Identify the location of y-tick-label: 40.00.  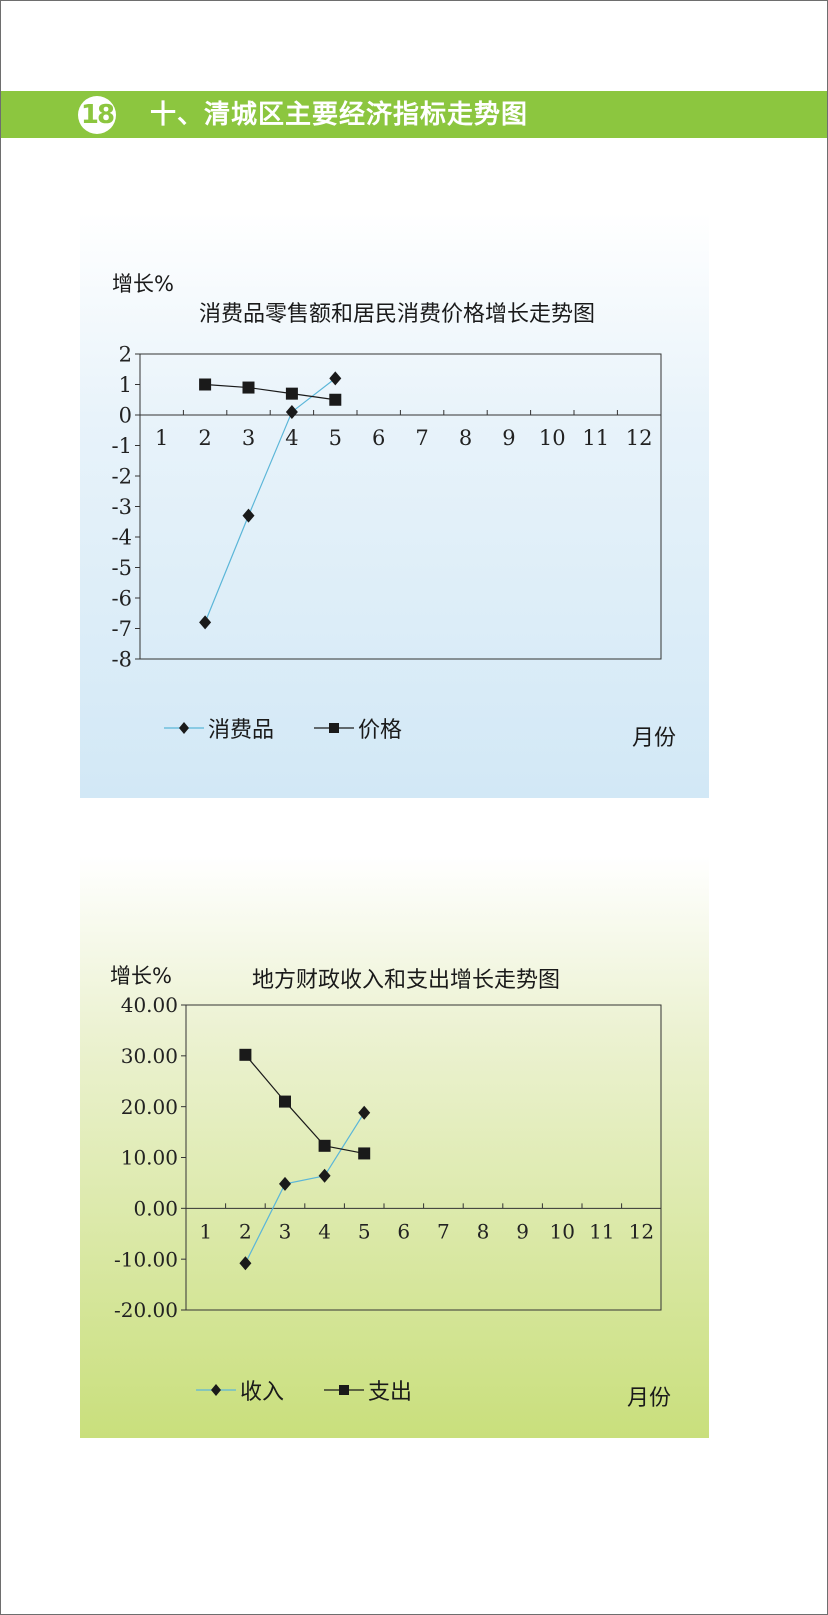
(149, 1005).